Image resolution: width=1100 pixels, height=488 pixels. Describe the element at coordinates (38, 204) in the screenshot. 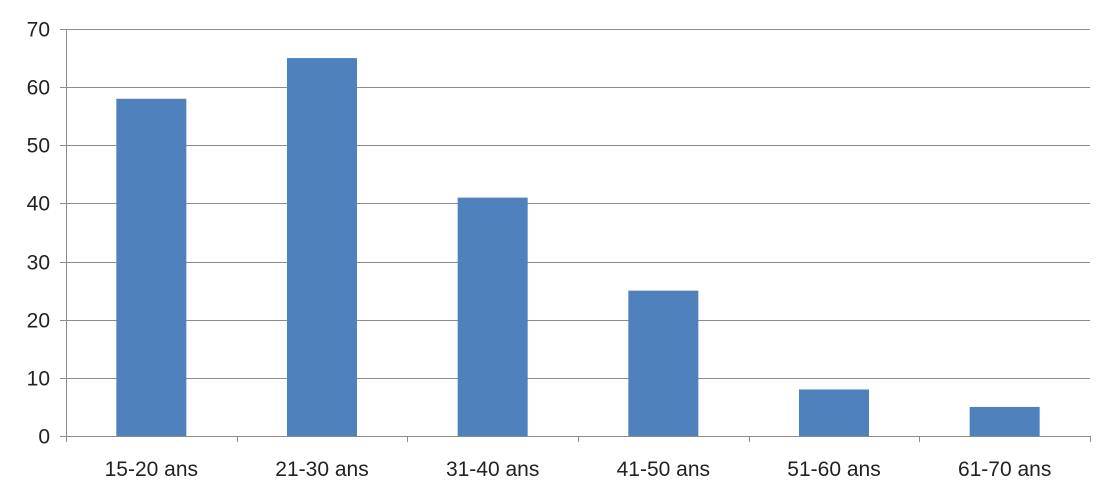

I see `y-tick-label: 40` at that location.